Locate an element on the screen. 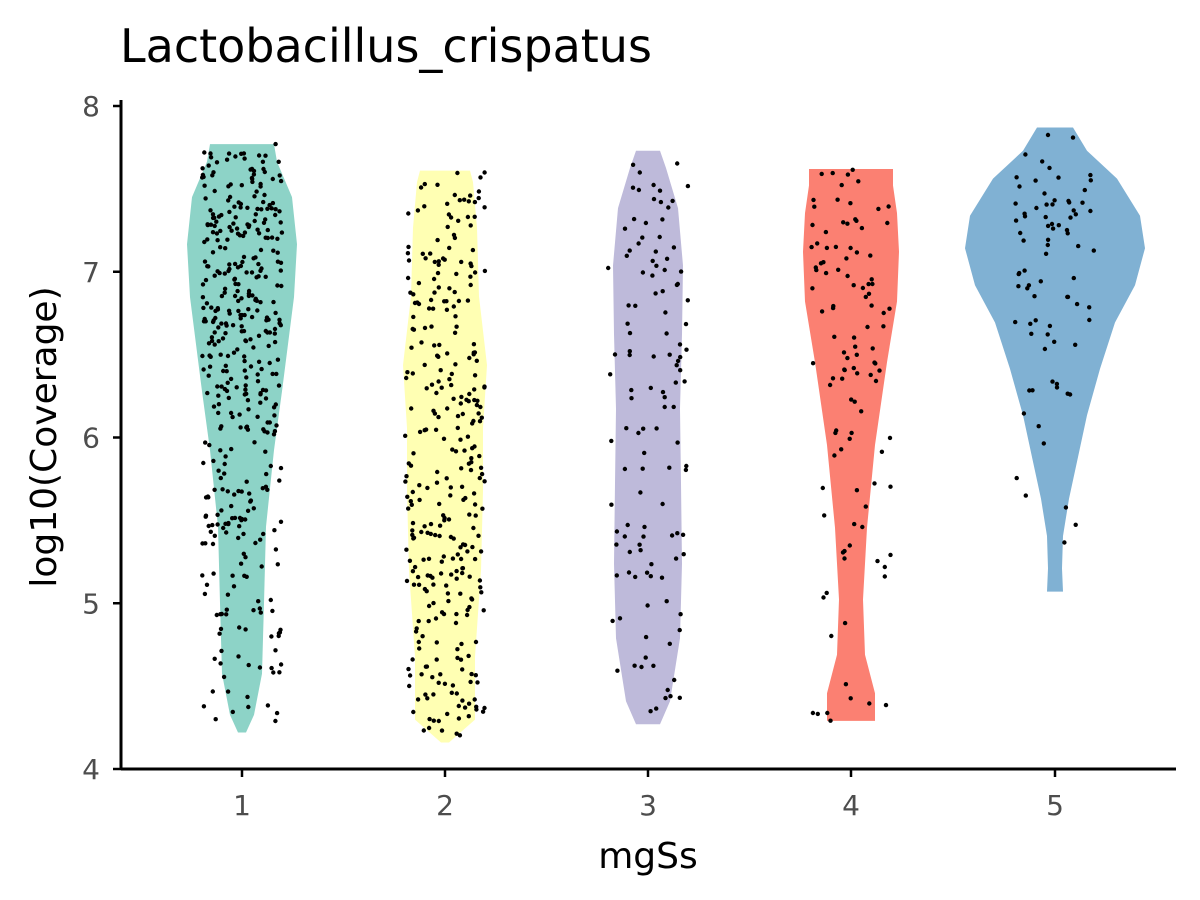 This screenshot has height=900, width=1200. x-tick-label: 1 is located at coordinates (242, 805).